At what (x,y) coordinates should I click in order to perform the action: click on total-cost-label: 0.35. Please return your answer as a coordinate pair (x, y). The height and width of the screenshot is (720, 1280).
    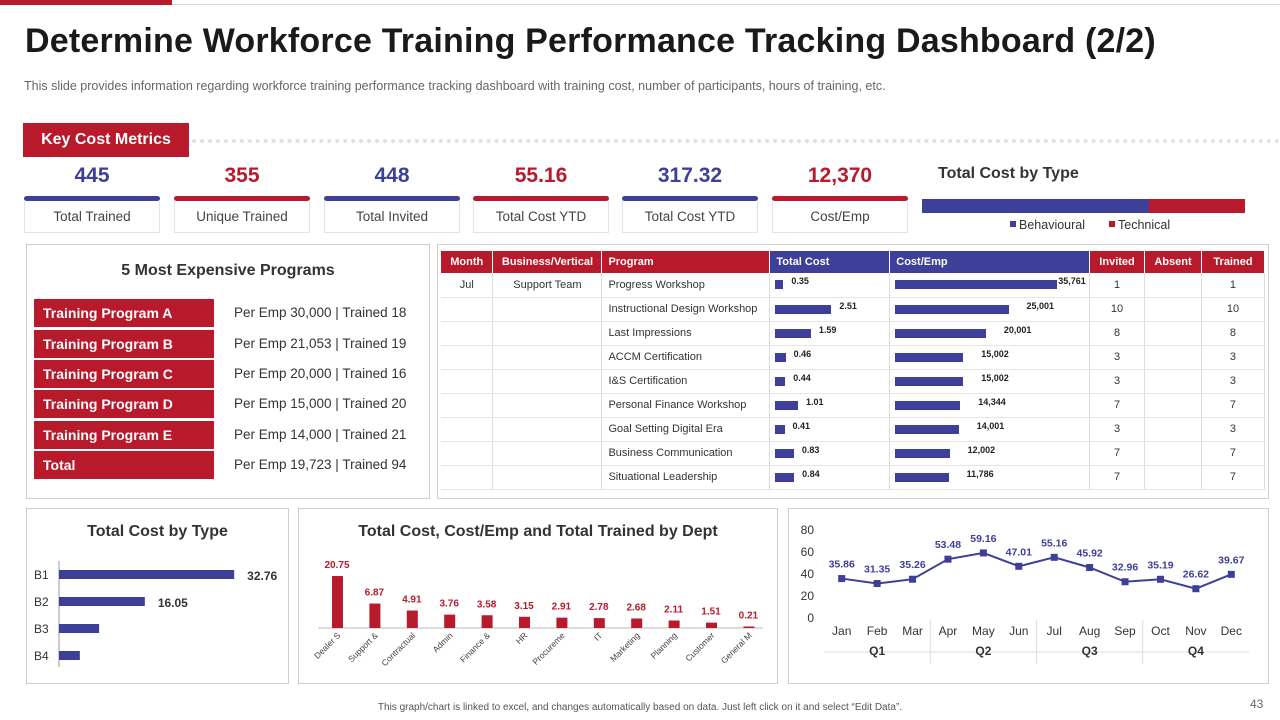
    Looking at the image, I should click on (800, 281).